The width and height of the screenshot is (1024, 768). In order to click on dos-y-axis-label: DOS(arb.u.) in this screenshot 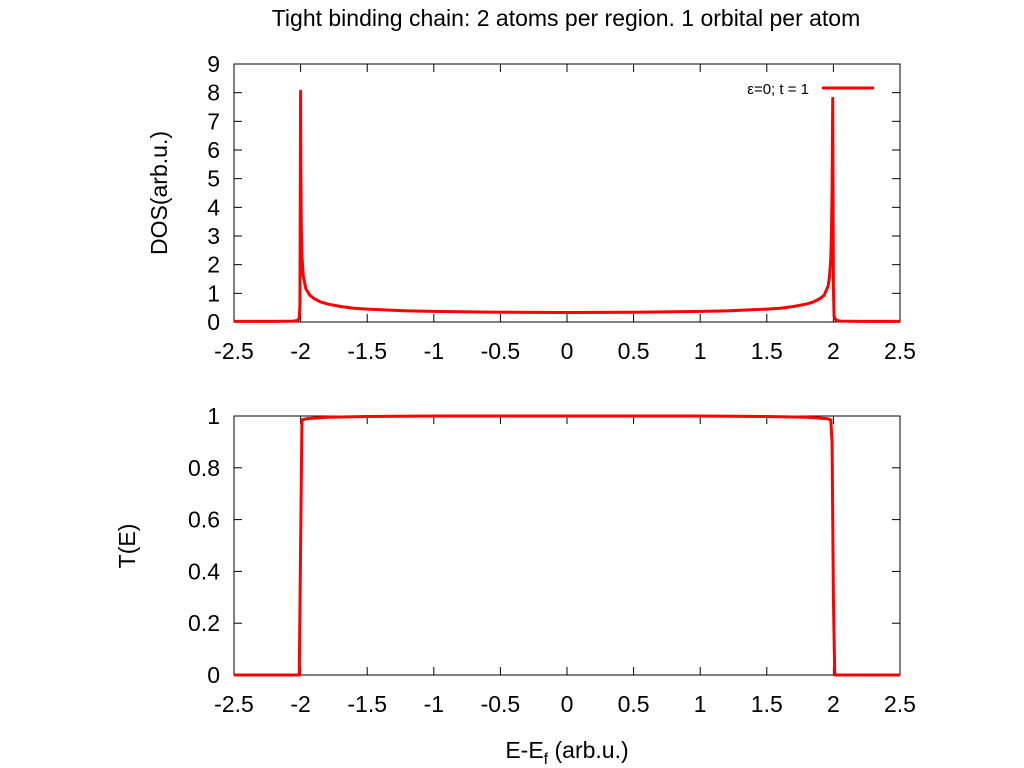, I will do `click(159, 193)`.